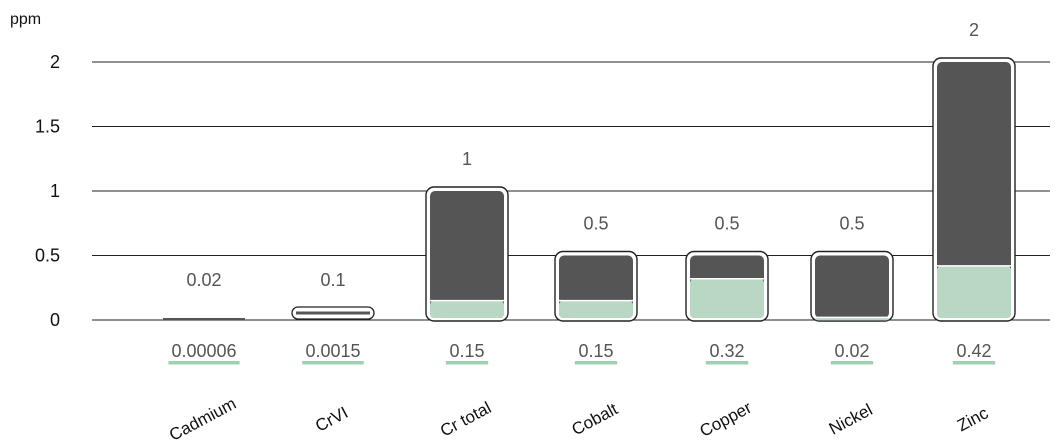 Image resolution: width=1057 pixels, height=446 pixels. I want to click on x-category-label: Cobalt, so click(595, 419).